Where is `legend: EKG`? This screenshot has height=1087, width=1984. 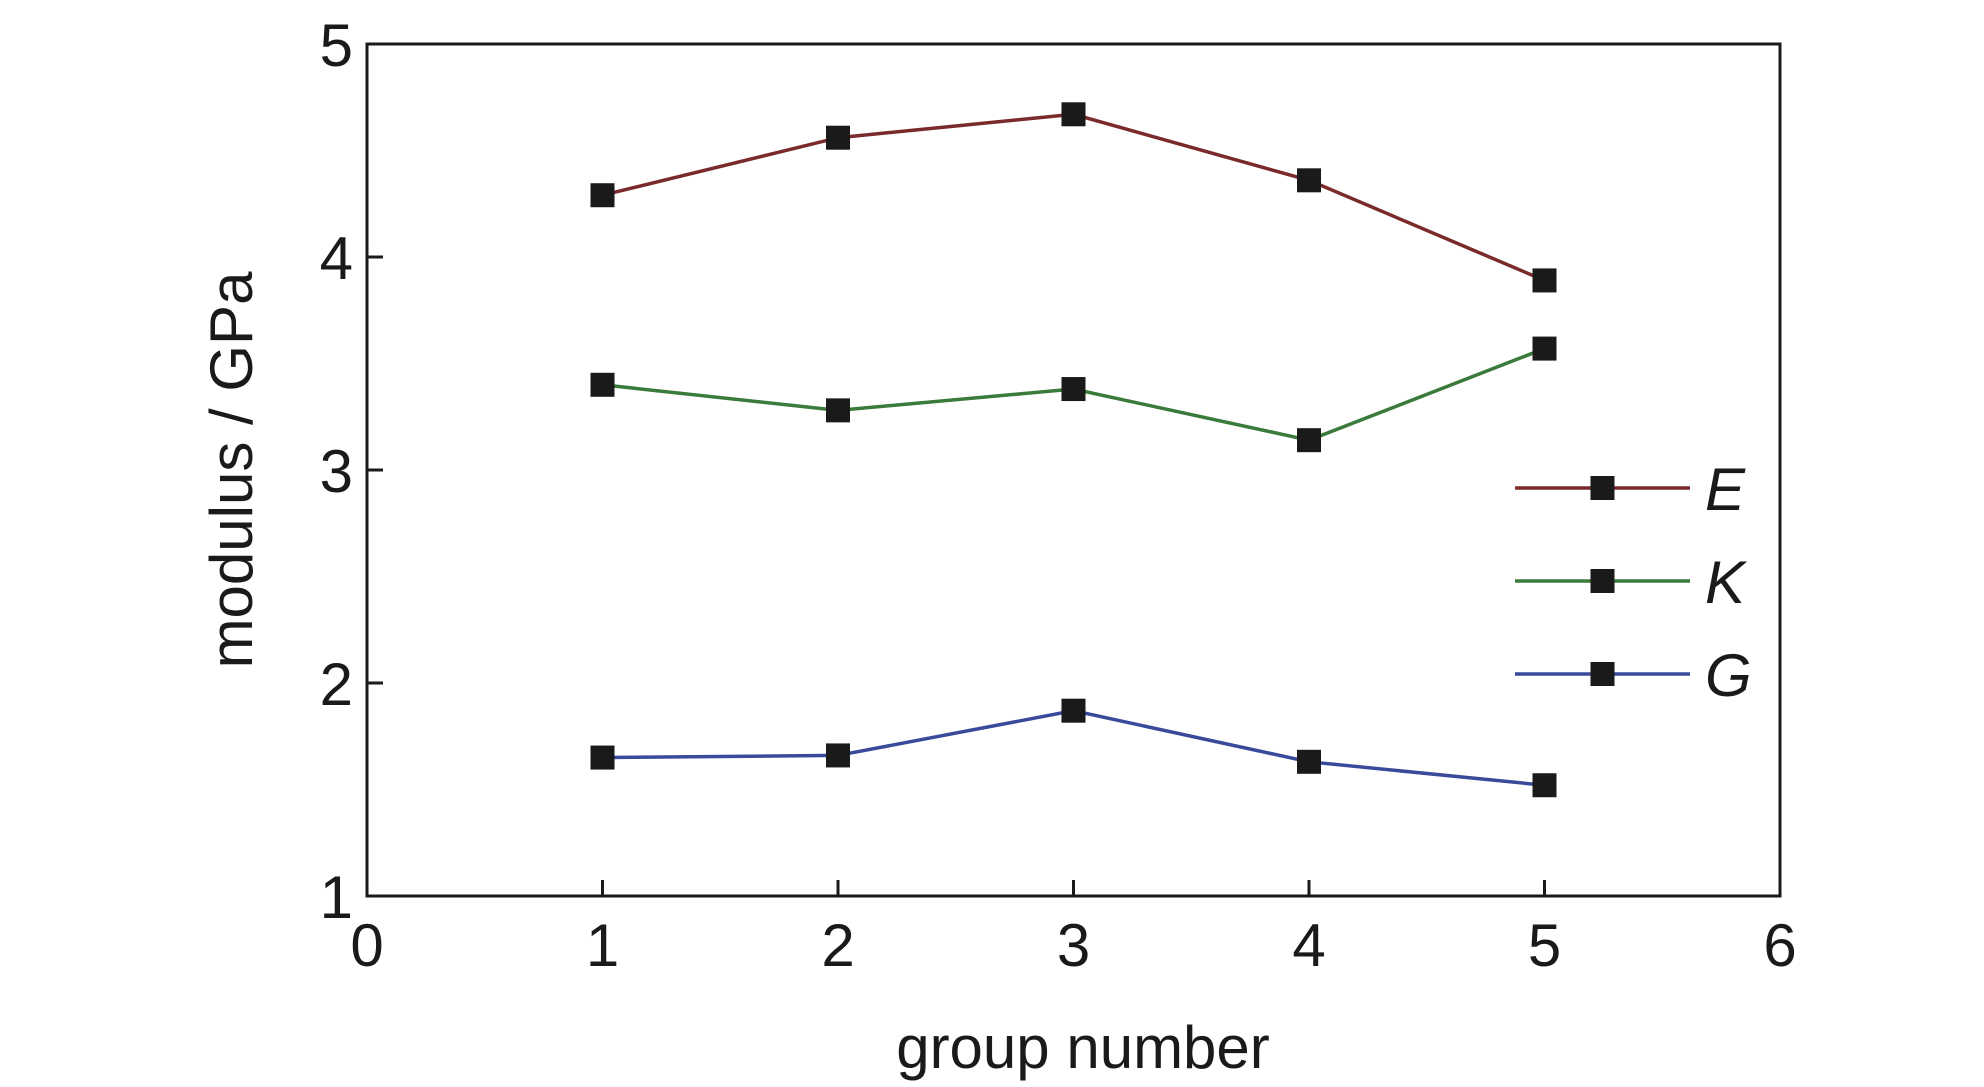 legend: EKG is located at coordinates (1633, 582).